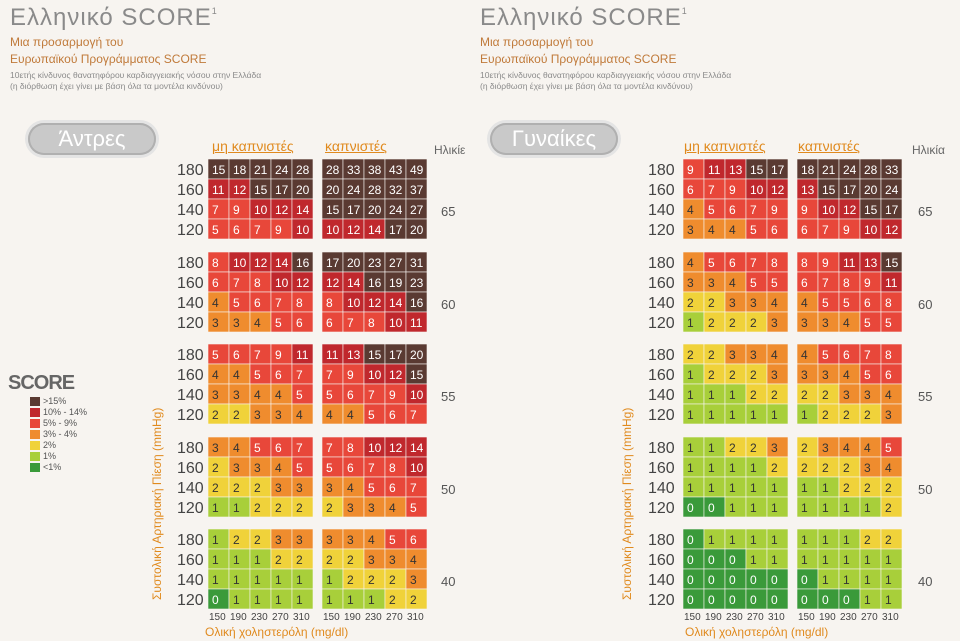  Describe the element at coordinates (692, 617) in the screenshot. I see `cholesterol-tick-label: 150` at that location.